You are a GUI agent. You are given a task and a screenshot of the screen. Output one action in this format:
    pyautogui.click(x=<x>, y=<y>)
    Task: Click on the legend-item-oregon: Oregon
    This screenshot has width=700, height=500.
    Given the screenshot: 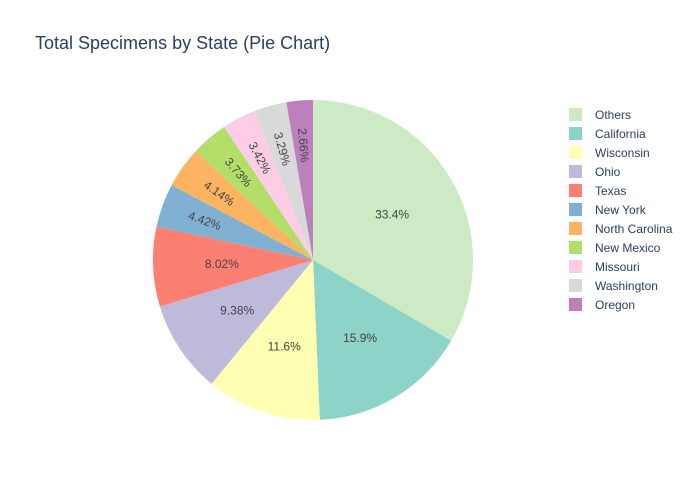 What is the action you would take?
    pyautogui.click(x=620, y=304)
    